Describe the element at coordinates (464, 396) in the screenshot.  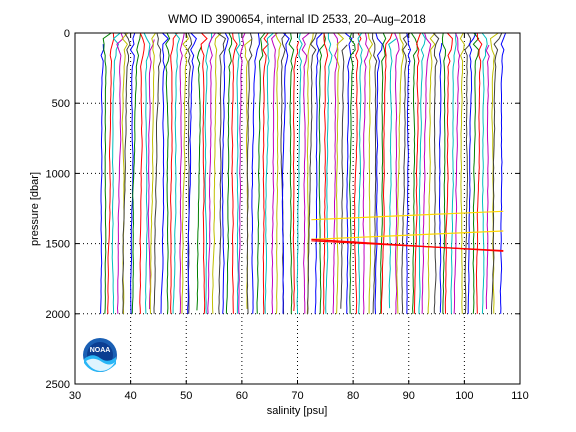
I see `x-tick-label: 100` at that location.